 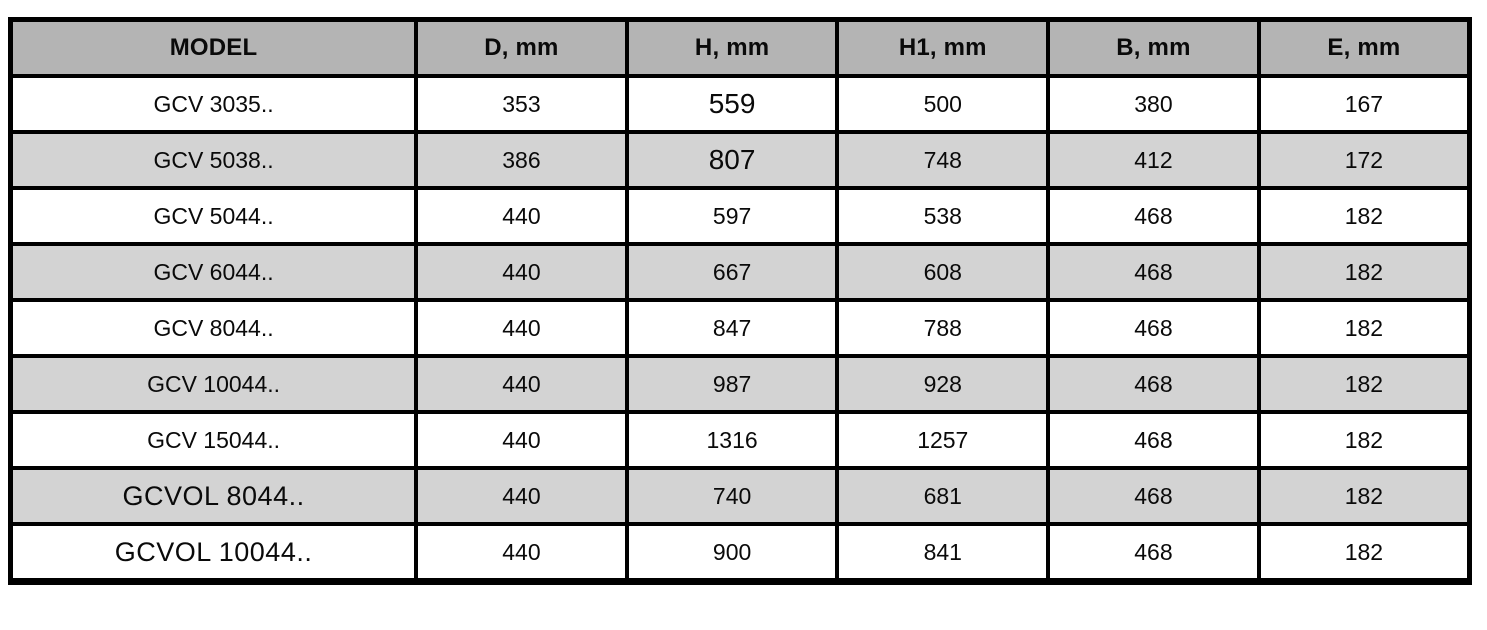 I want to click on table-row: GCV 3035.. 353 559 500 380 167, so click(x=740, y=104).